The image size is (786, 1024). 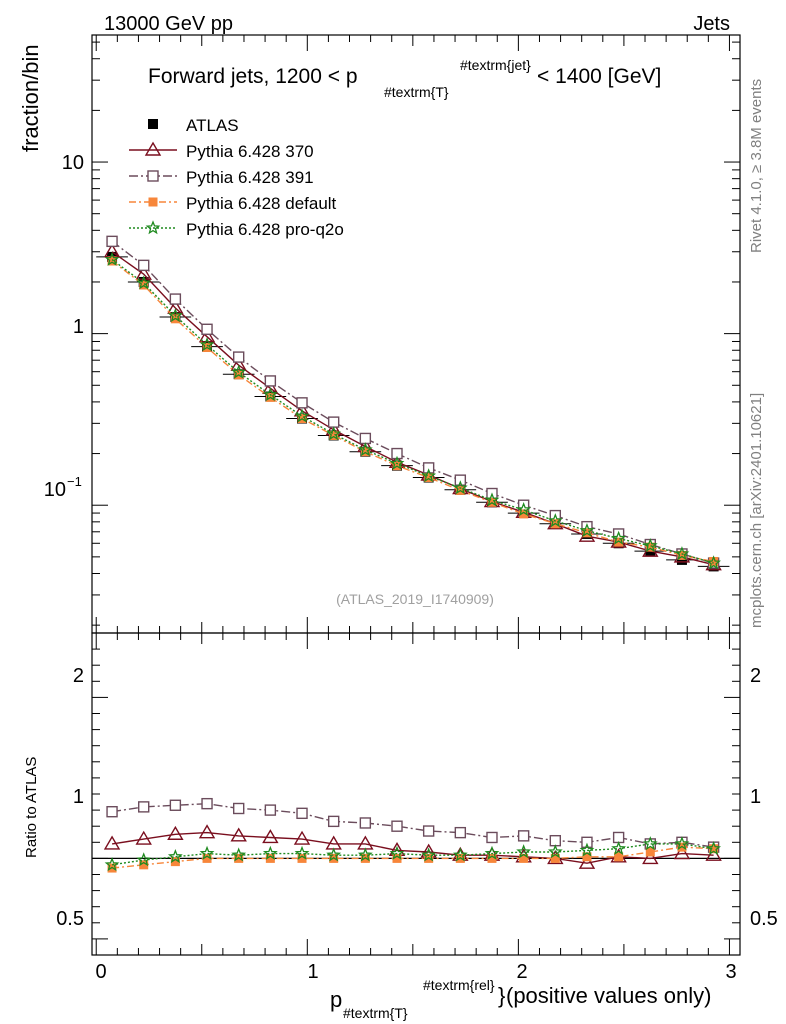 I want to click on header-right: Jets, so click(x=711, y=24).